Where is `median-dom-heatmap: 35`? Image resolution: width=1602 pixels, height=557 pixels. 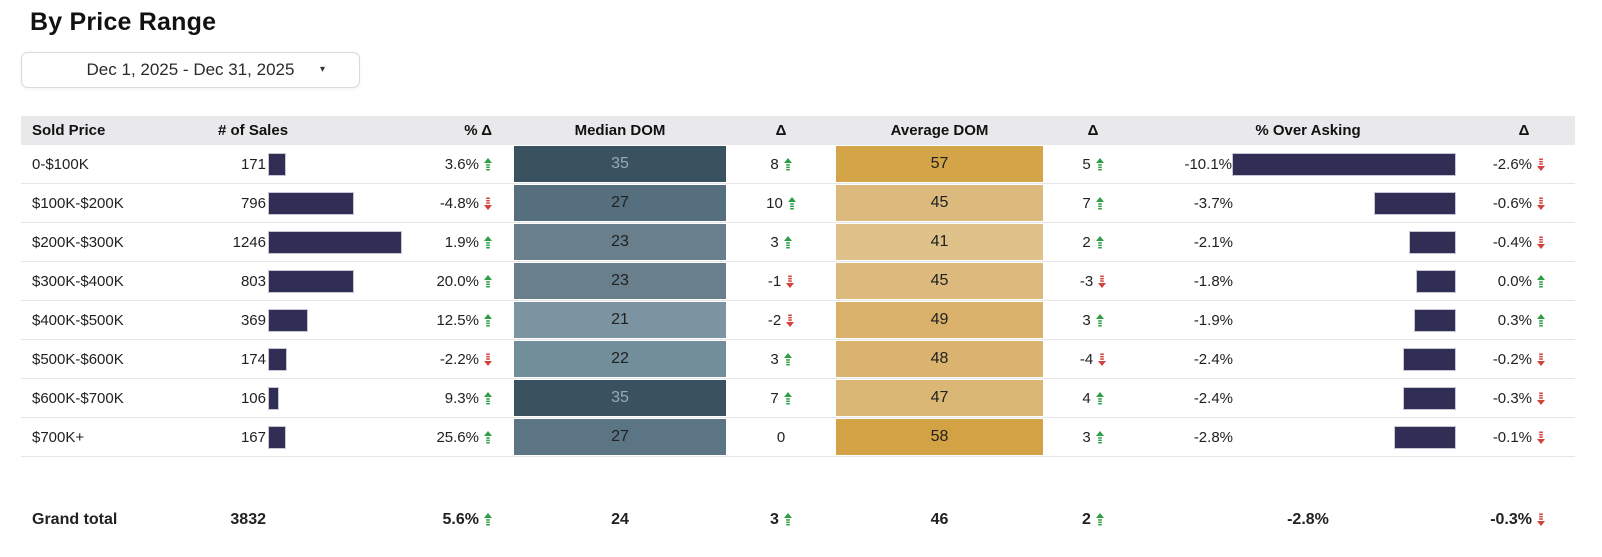
median-dom-heatmap: 35 is located at coordinates (620, 164).